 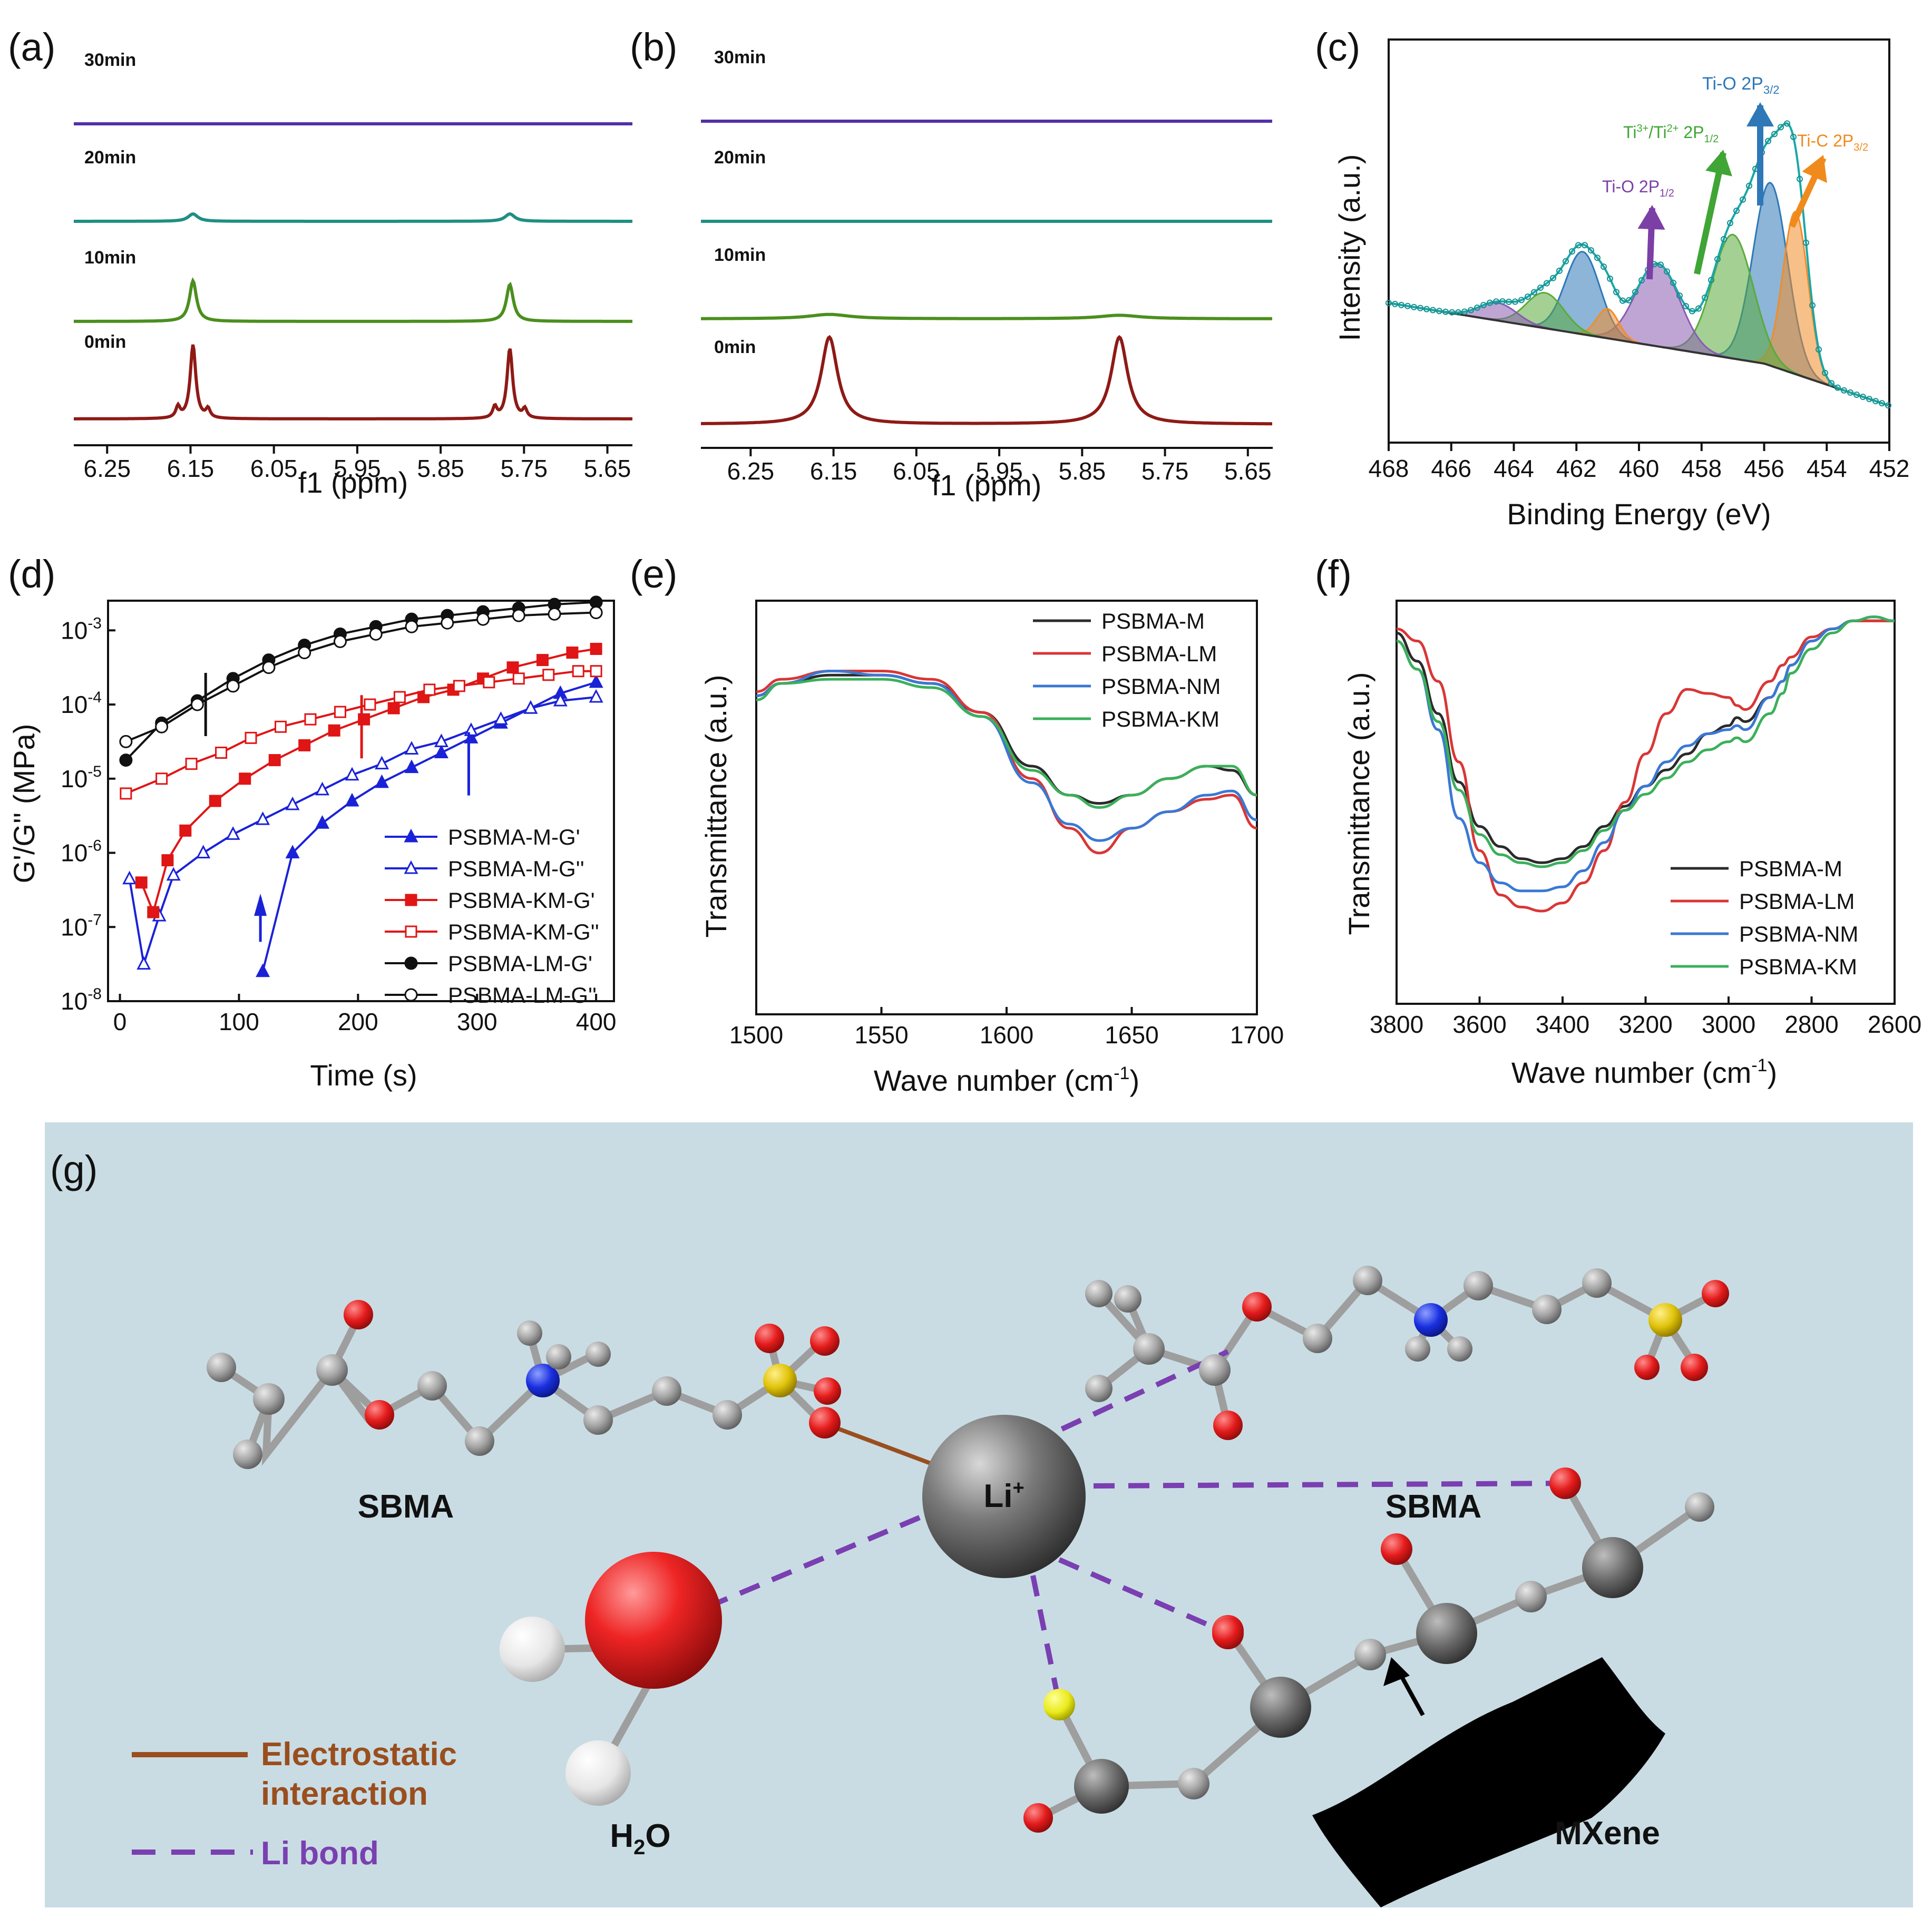 I want to click on legend-label-PSBMA-M-G'': PSBMA-M-G'', so click(x=516, y=868).